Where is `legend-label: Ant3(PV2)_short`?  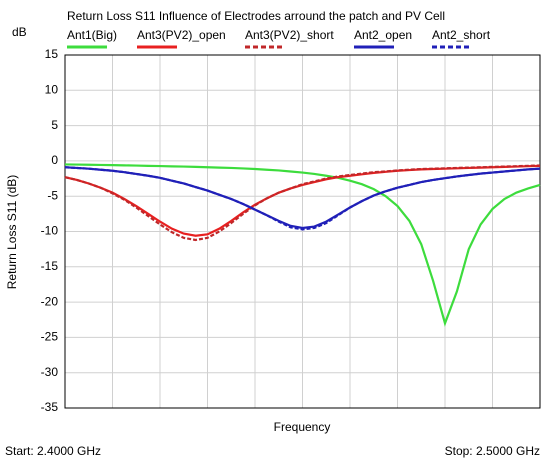
legend-label: Ant3(PV2)_short is located at coordinates (289, 35).